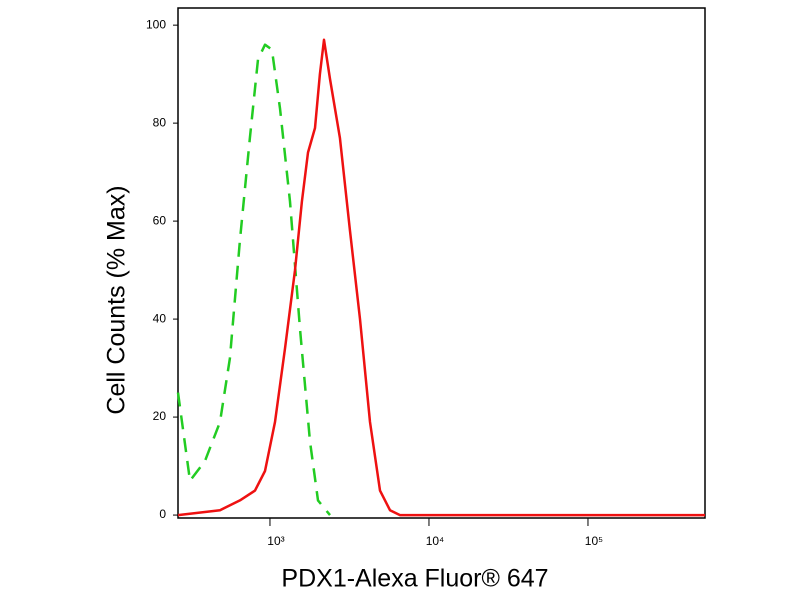 Image resolution: width=800 pixels, height=600 pixels. I want to click on y-tick-label: 100, so click(156, 24).